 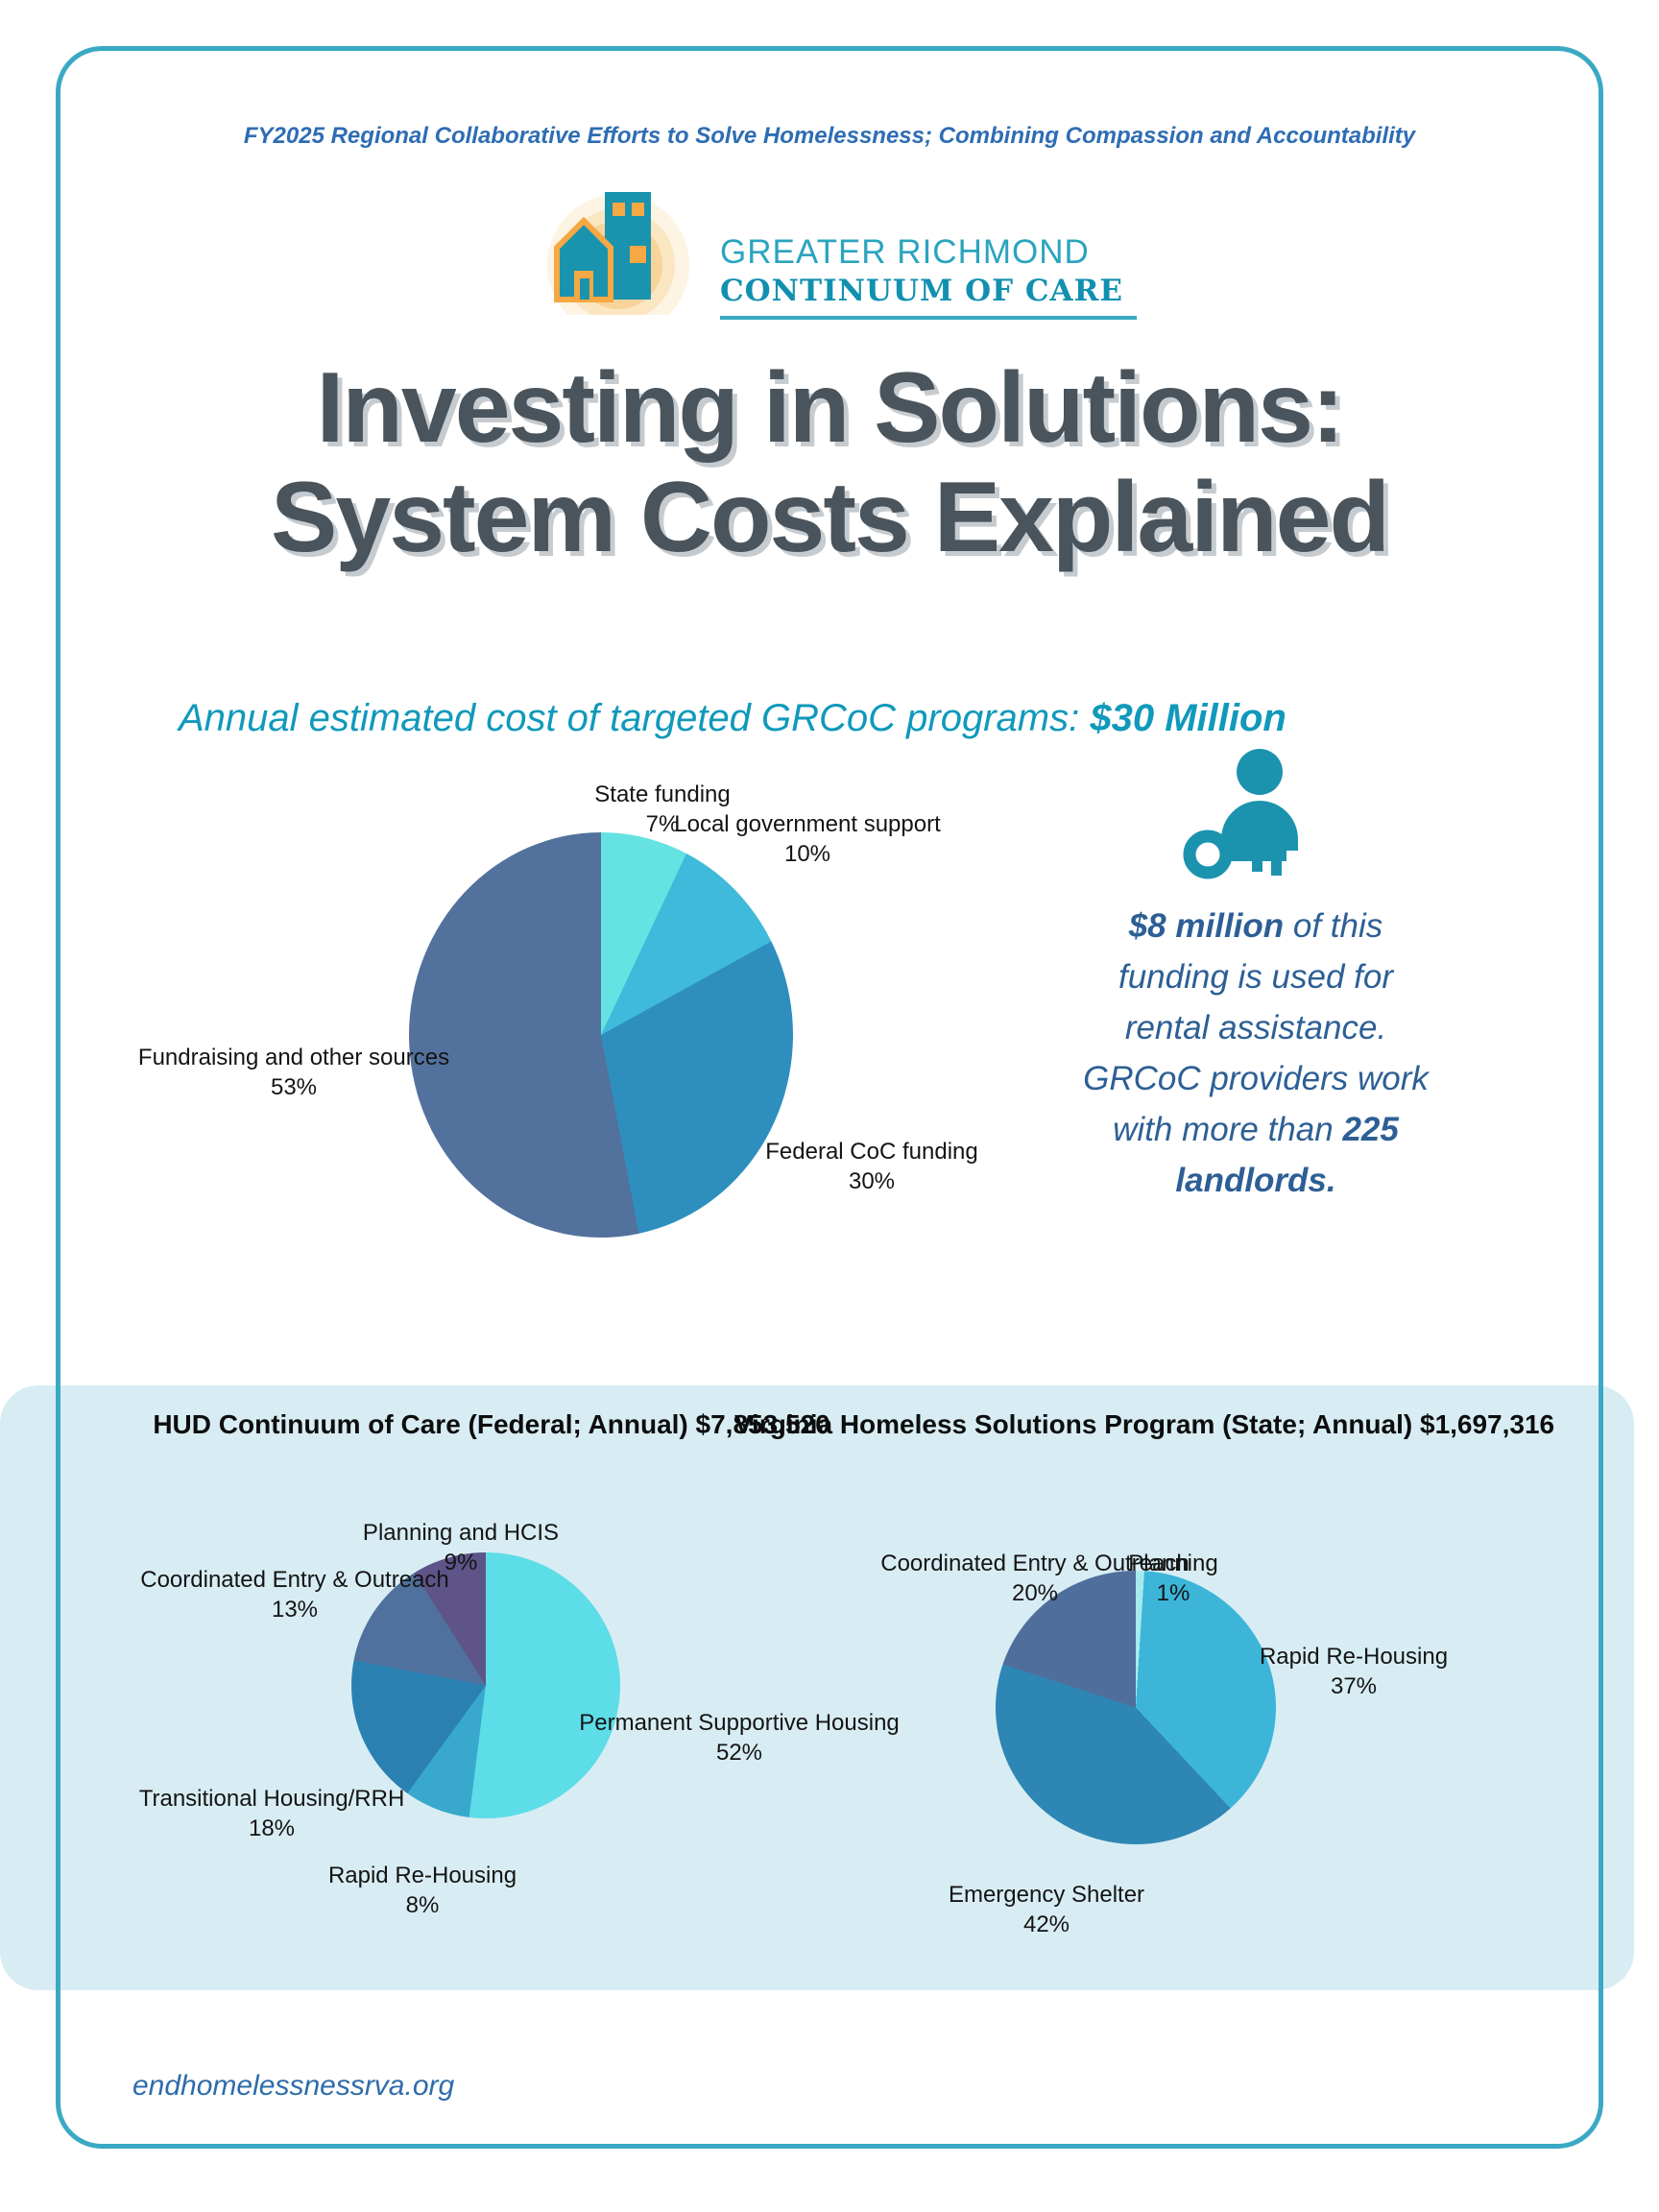 What do you see at coordinates (1173, 1579) in the screenshot?
I see `pie-slice-label: Planning 1%` at bounding box center [1173, 1579].